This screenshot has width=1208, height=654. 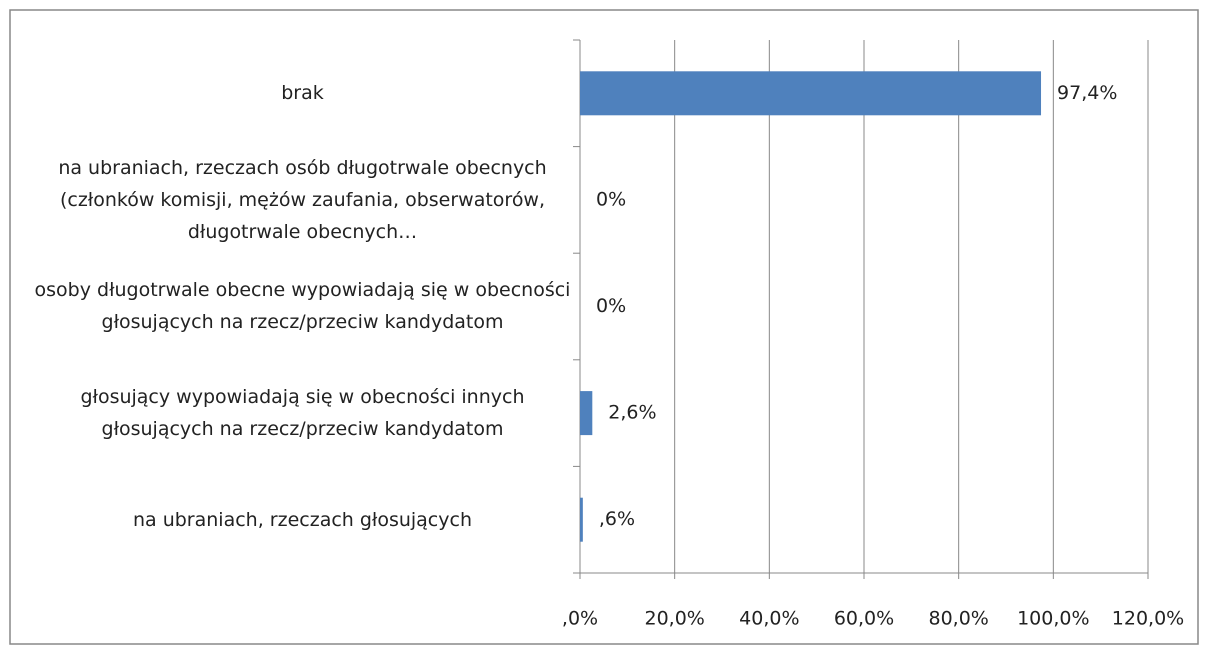 I want to click on y-tick-label: brak, so click(x=302, y=93).